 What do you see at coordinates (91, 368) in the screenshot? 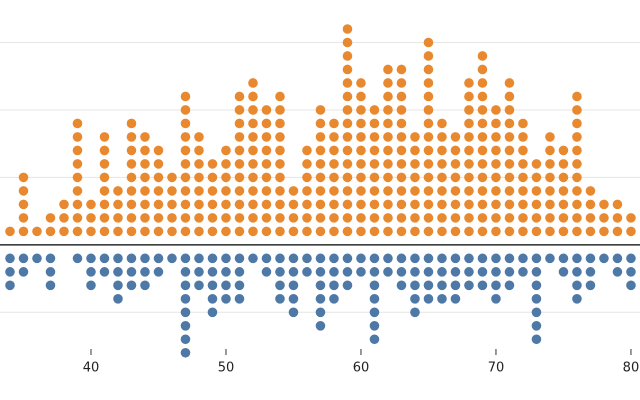
I see `x-tick-label: 40` at bounding box center [91, 368].